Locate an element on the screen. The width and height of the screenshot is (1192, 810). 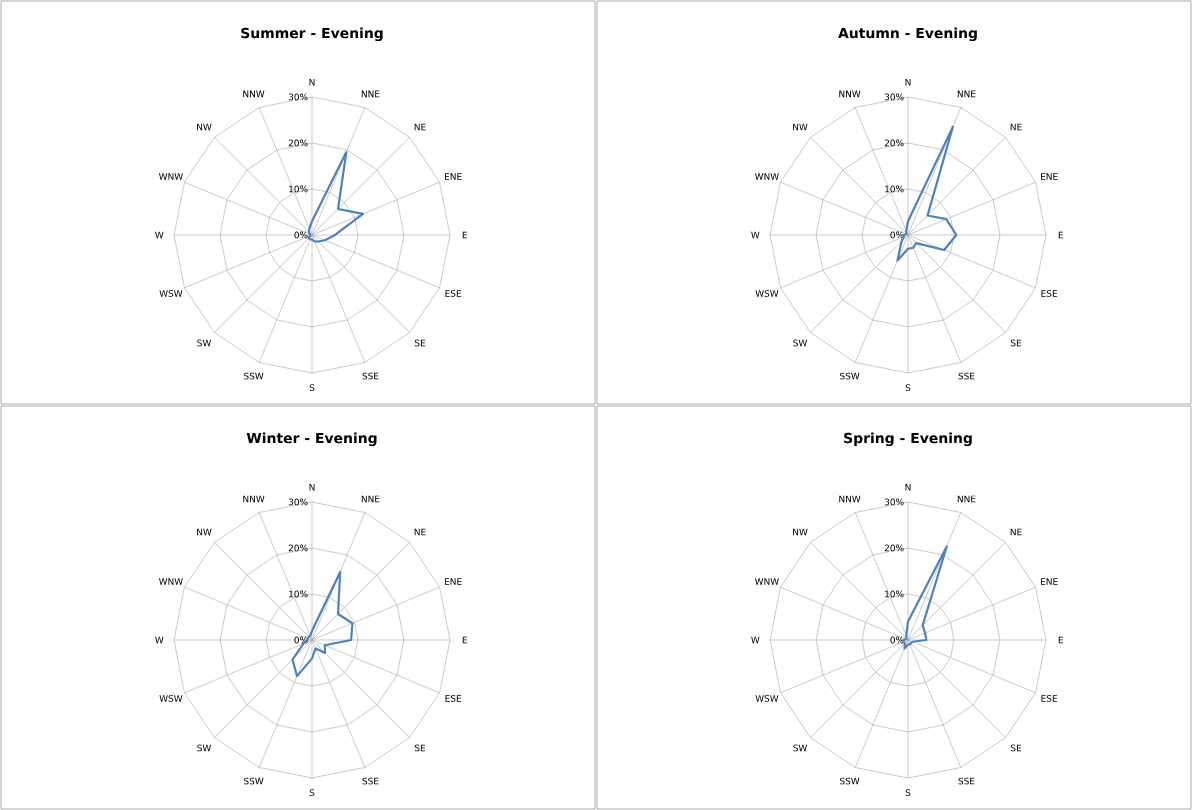
chart-title: Autumn - Evening is located at coordinates (907, 34).